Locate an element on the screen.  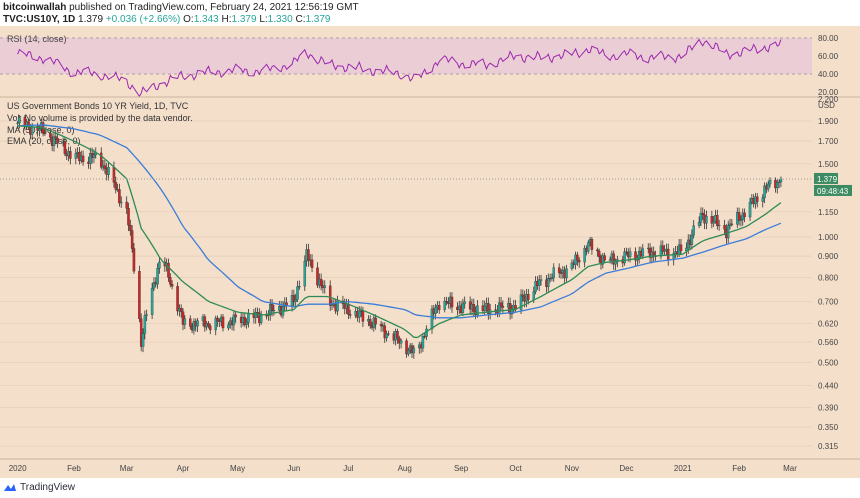
price-title: US Government Bonds 10 YR Yield, 1D, TVC is located at coordinates (98, 106).